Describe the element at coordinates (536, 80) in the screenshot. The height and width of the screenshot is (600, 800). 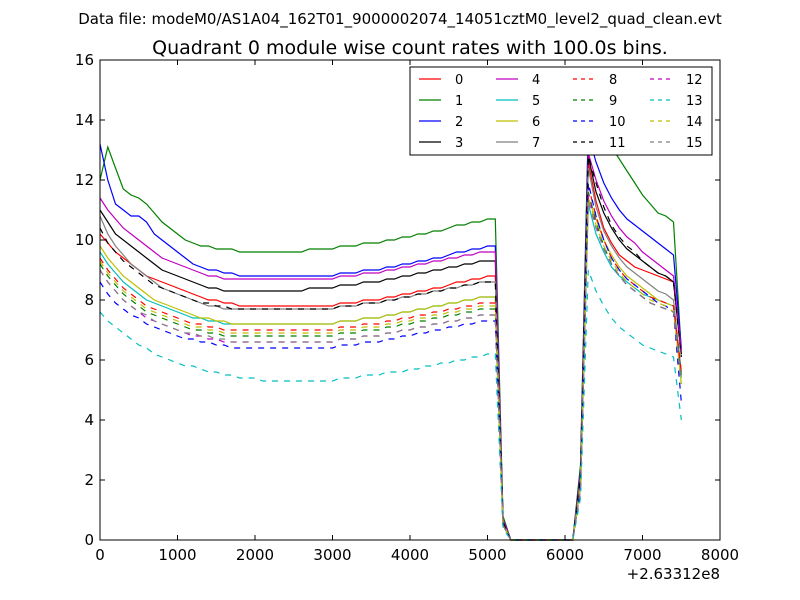
I see `legend-label-4: 4` at that location.